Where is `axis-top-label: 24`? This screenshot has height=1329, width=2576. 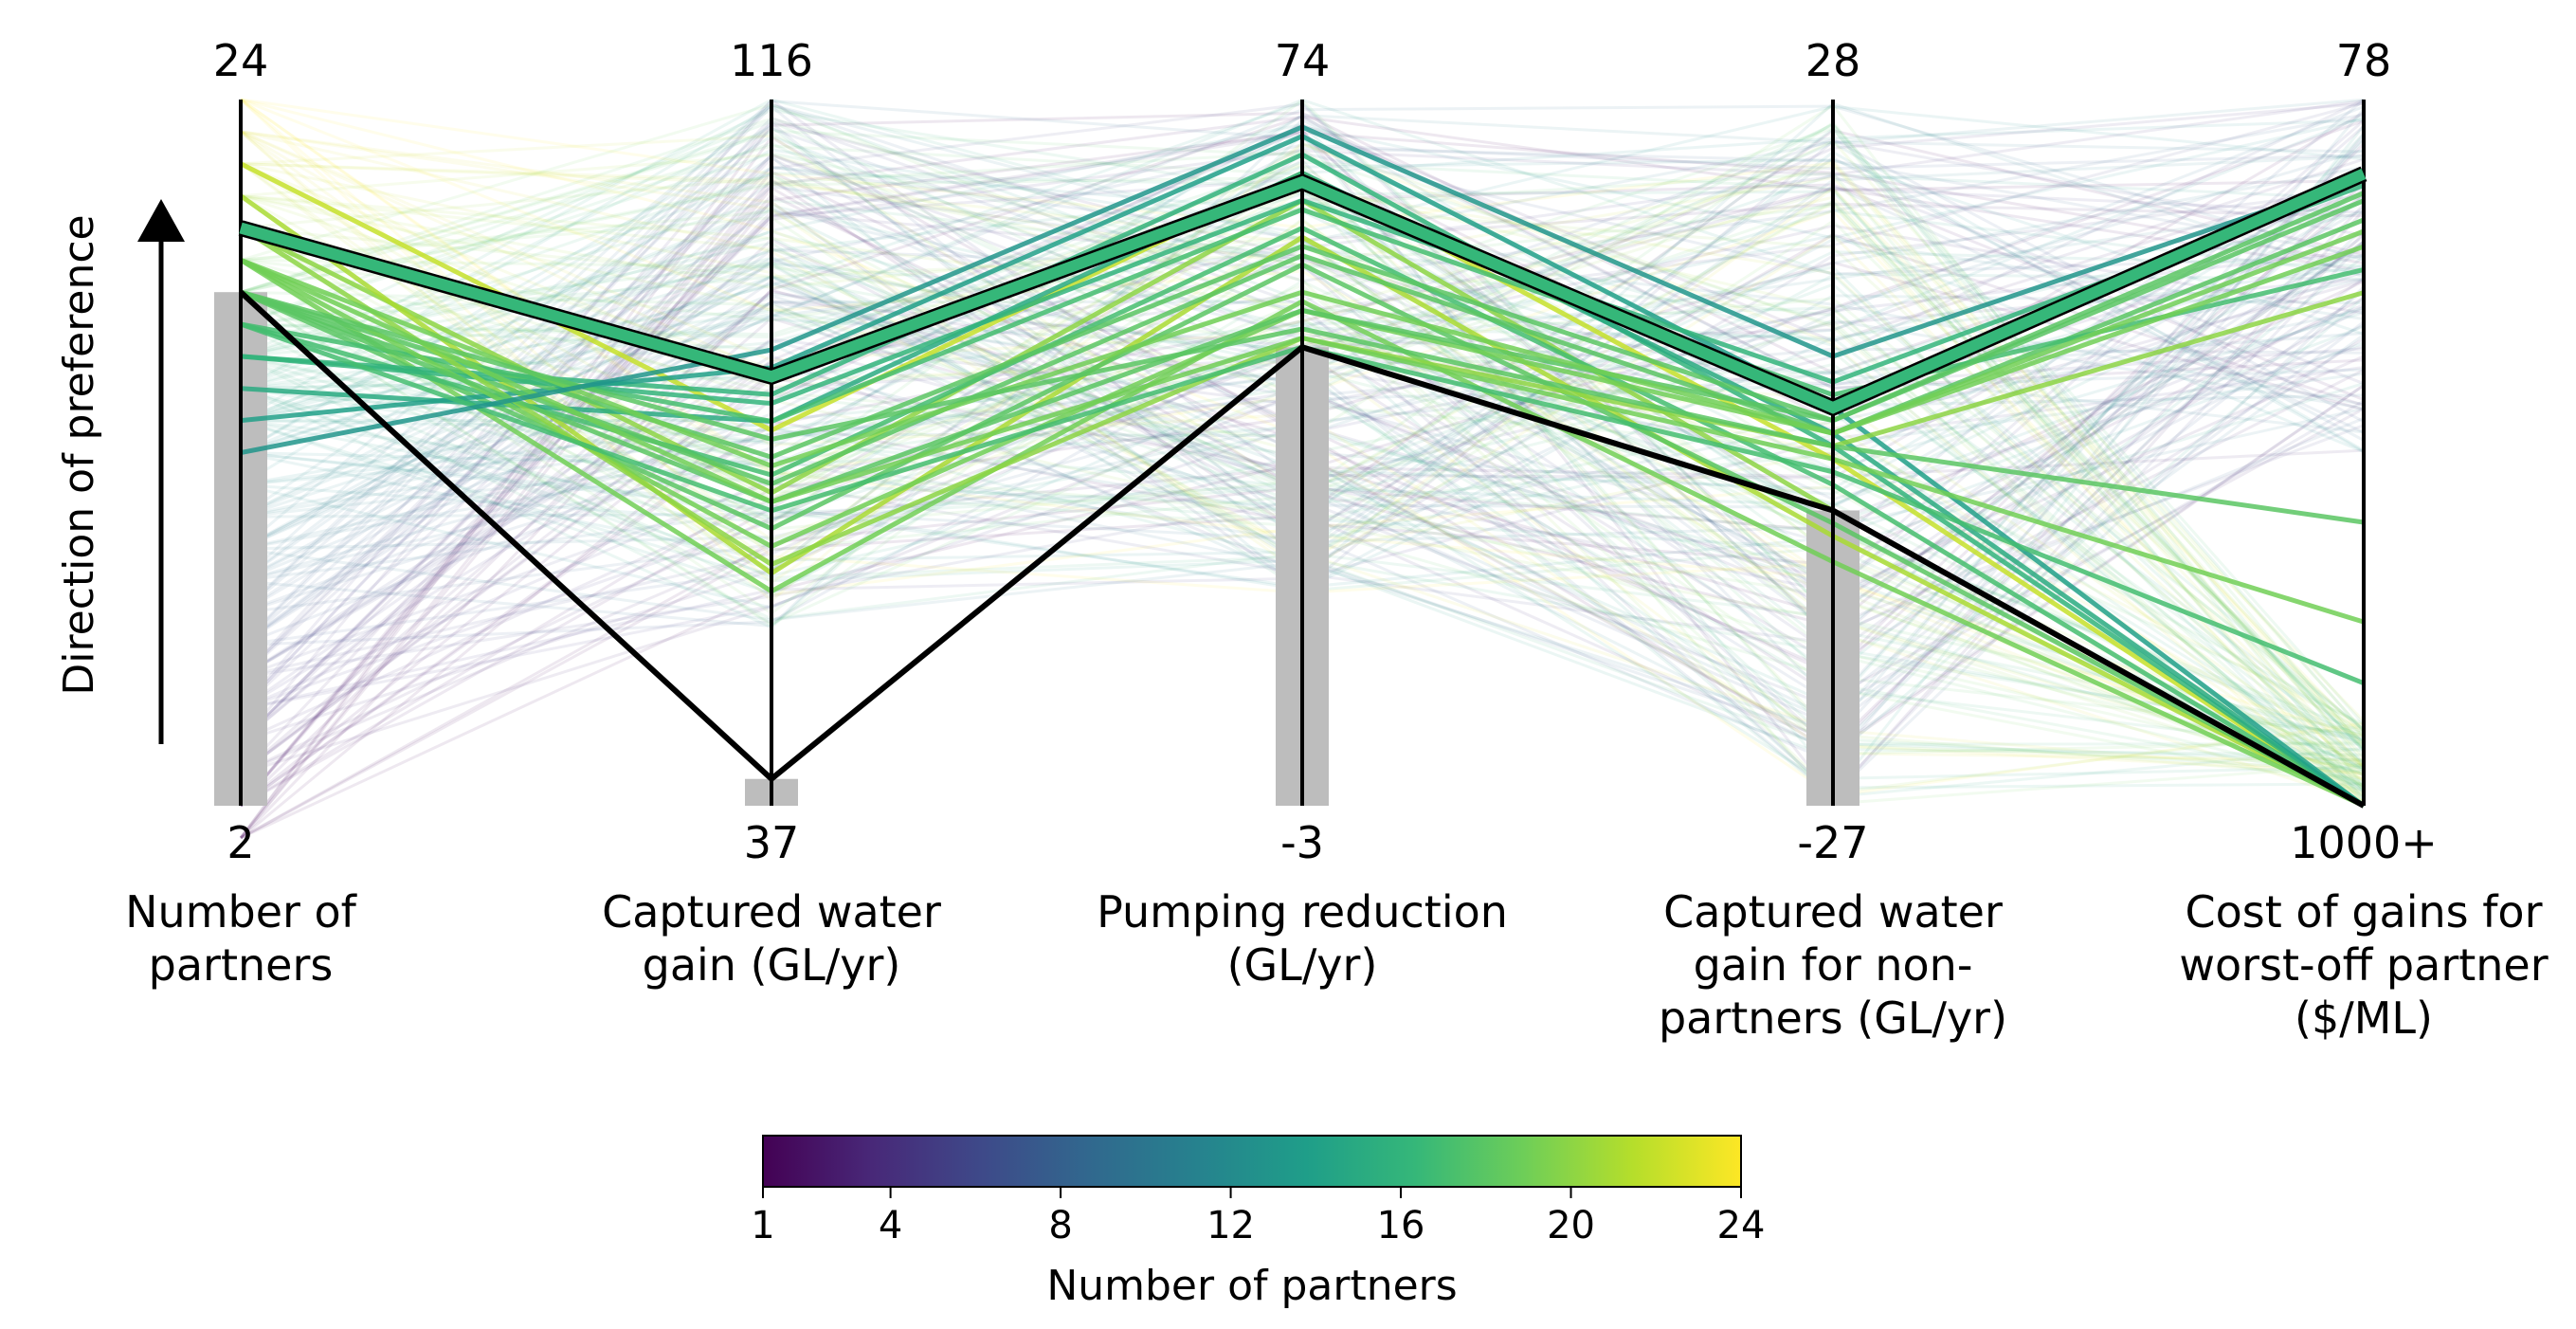 axis-top-label: 24 is located at coordinates (241, 61).